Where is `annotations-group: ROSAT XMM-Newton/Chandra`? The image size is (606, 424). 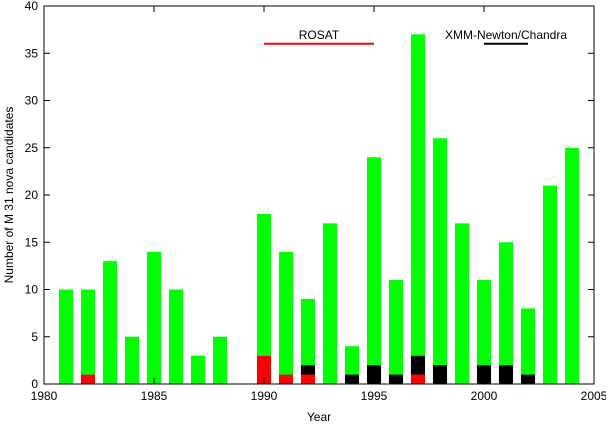 annotations-group: ROSAT XMM-Newton/Chandra is located at coordinates (415, 36).